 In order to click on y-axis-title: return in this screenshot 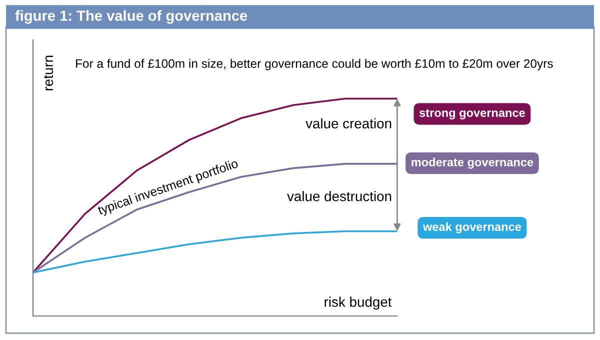, I will do `click(49, 73)`.